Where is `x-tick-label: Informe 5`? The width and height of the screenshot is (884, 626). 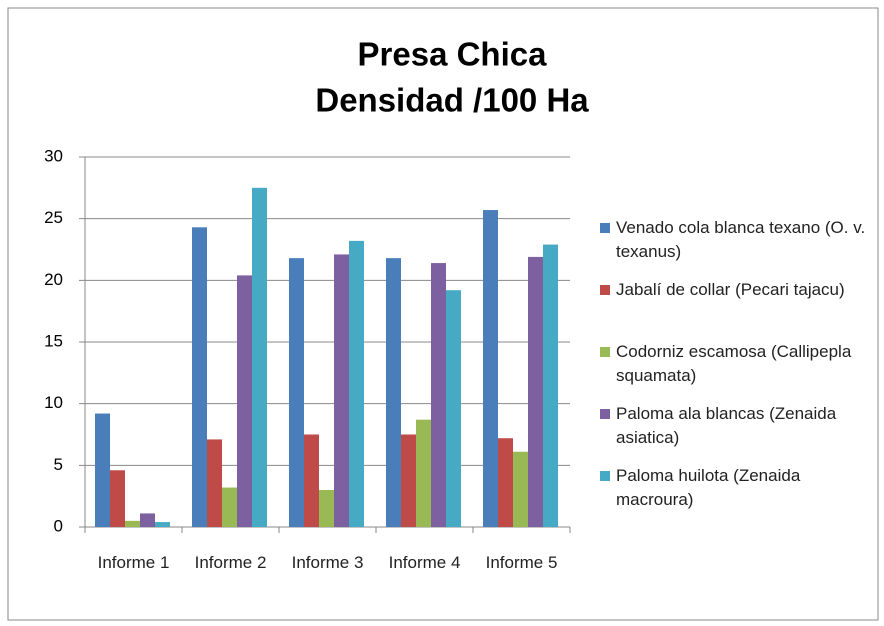
x-tick-label: Informe 5 is located at coordinates (521, 562).